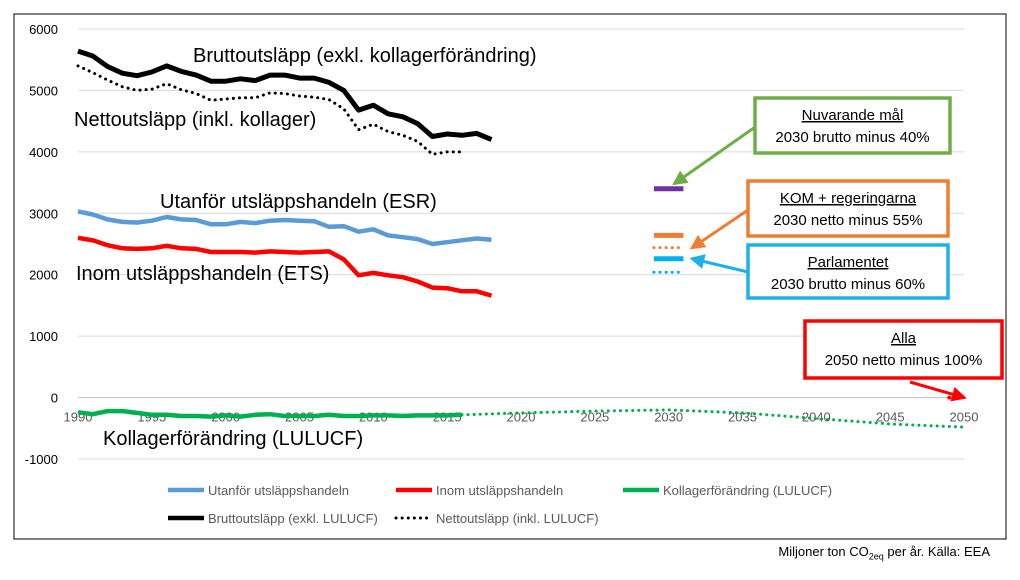 Image resolution: width=1020 pixels, height=580 pixels. What do you see at coordinates (938, 391) in the screenshot?
I see `callout-arrow-alla` at bounding box center [938, 391].